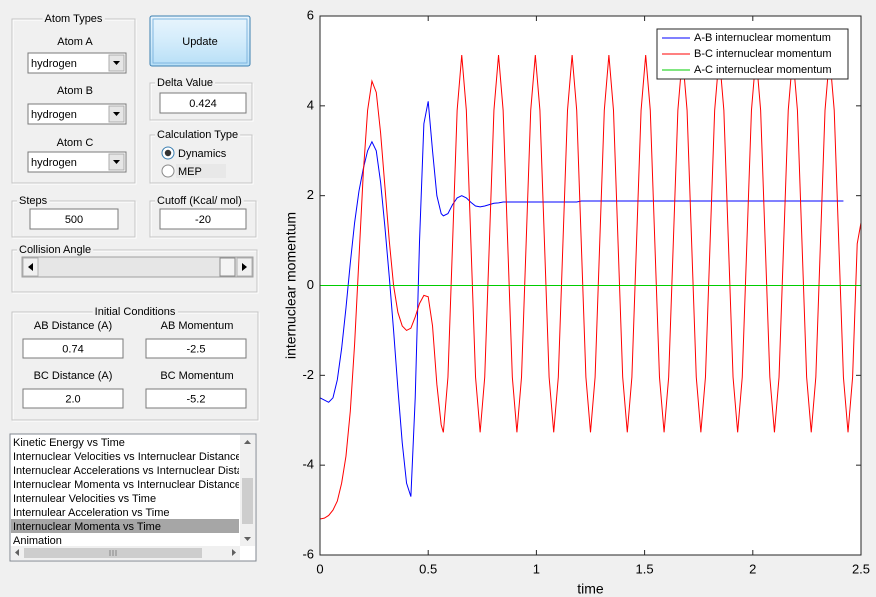 Image resolution: width=876 pixels, height=597 pixels. Describe the element at coordinates (763, 54) in the screenshot. I see `legend-label: B-C internuclear momentum` at that location.